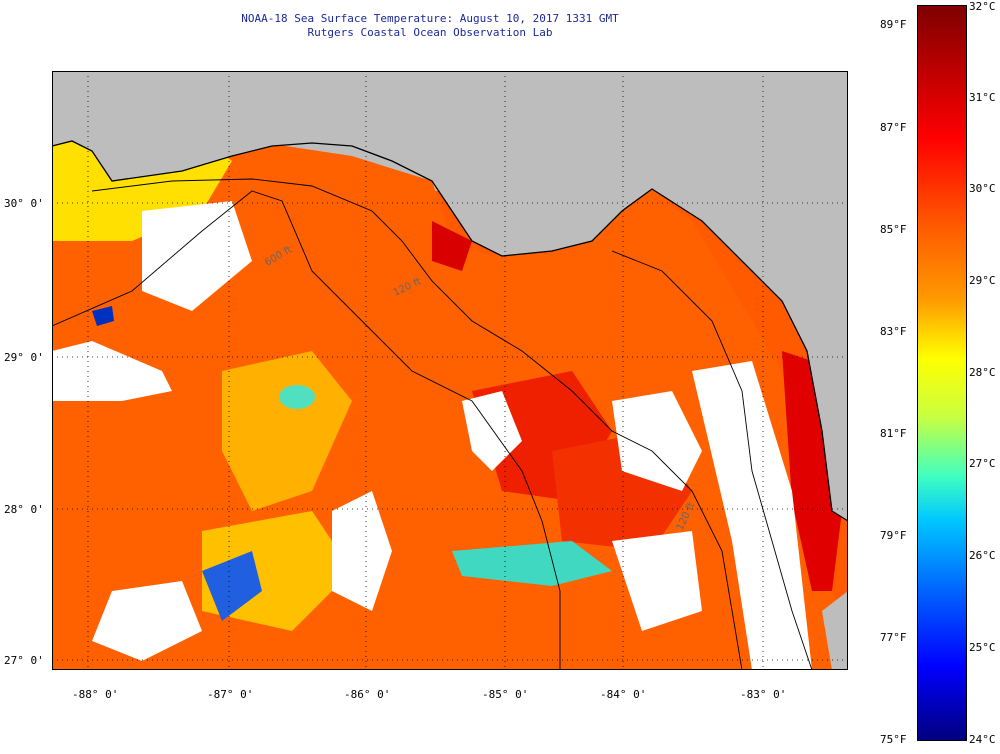 The width and height of the screenshot is (1000, 754). What do you see at coordinates (623, 694) in the screenshot?
I see `lon-label-84: -84° 0'` at bounding box center [623, 694].